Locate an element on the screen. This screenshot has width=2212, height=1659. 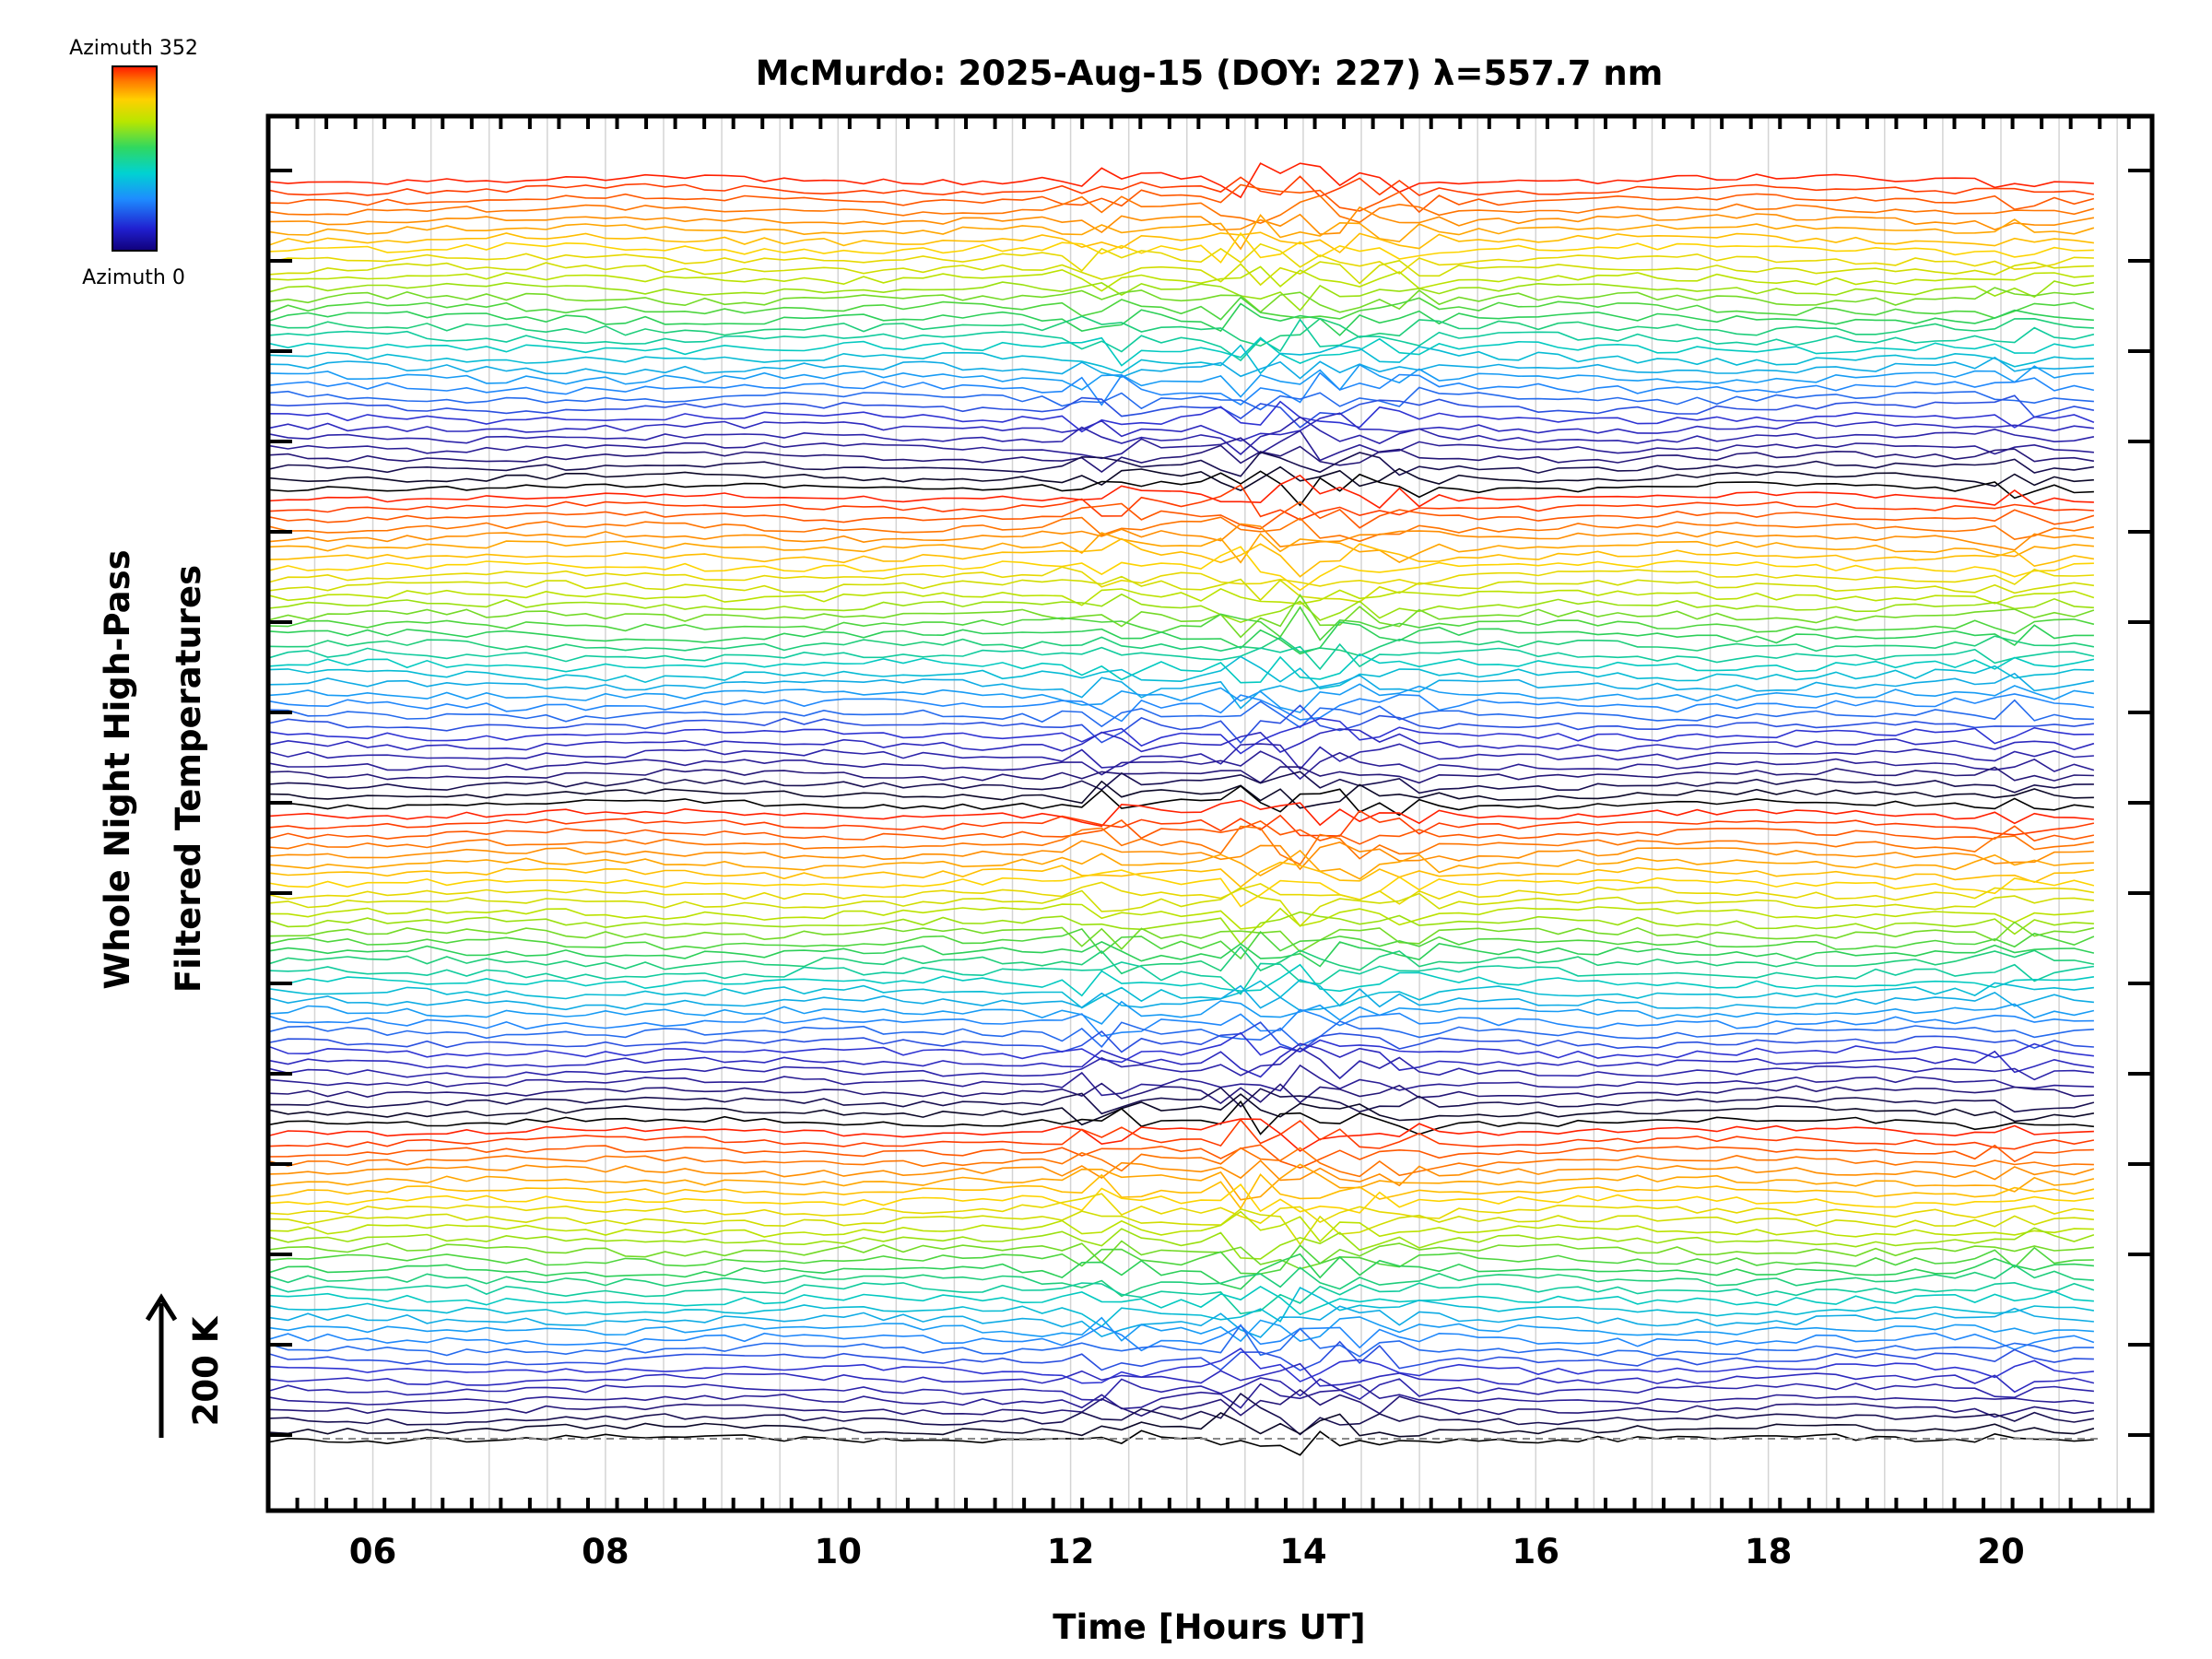
x-tick-label: 20 is located at coordinates (2001, 1551).